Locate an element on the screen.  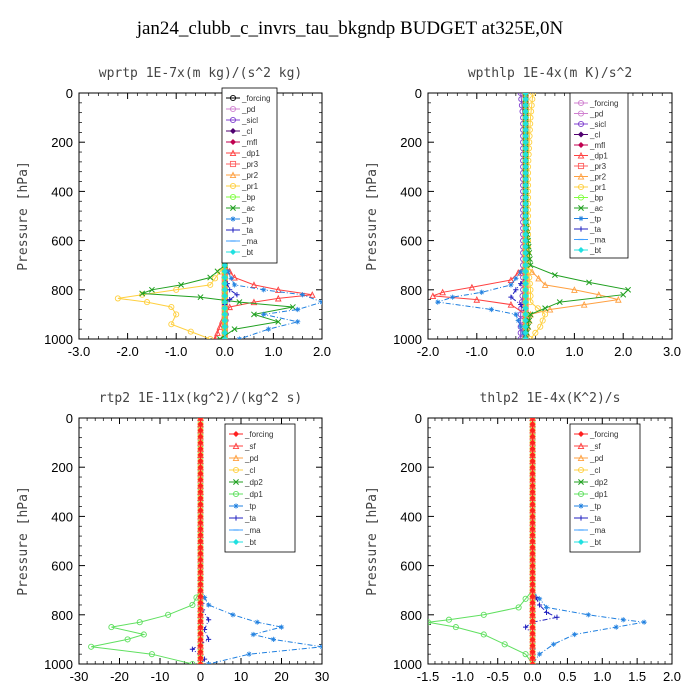
series-line-tp is located at coordinates (273, 216).